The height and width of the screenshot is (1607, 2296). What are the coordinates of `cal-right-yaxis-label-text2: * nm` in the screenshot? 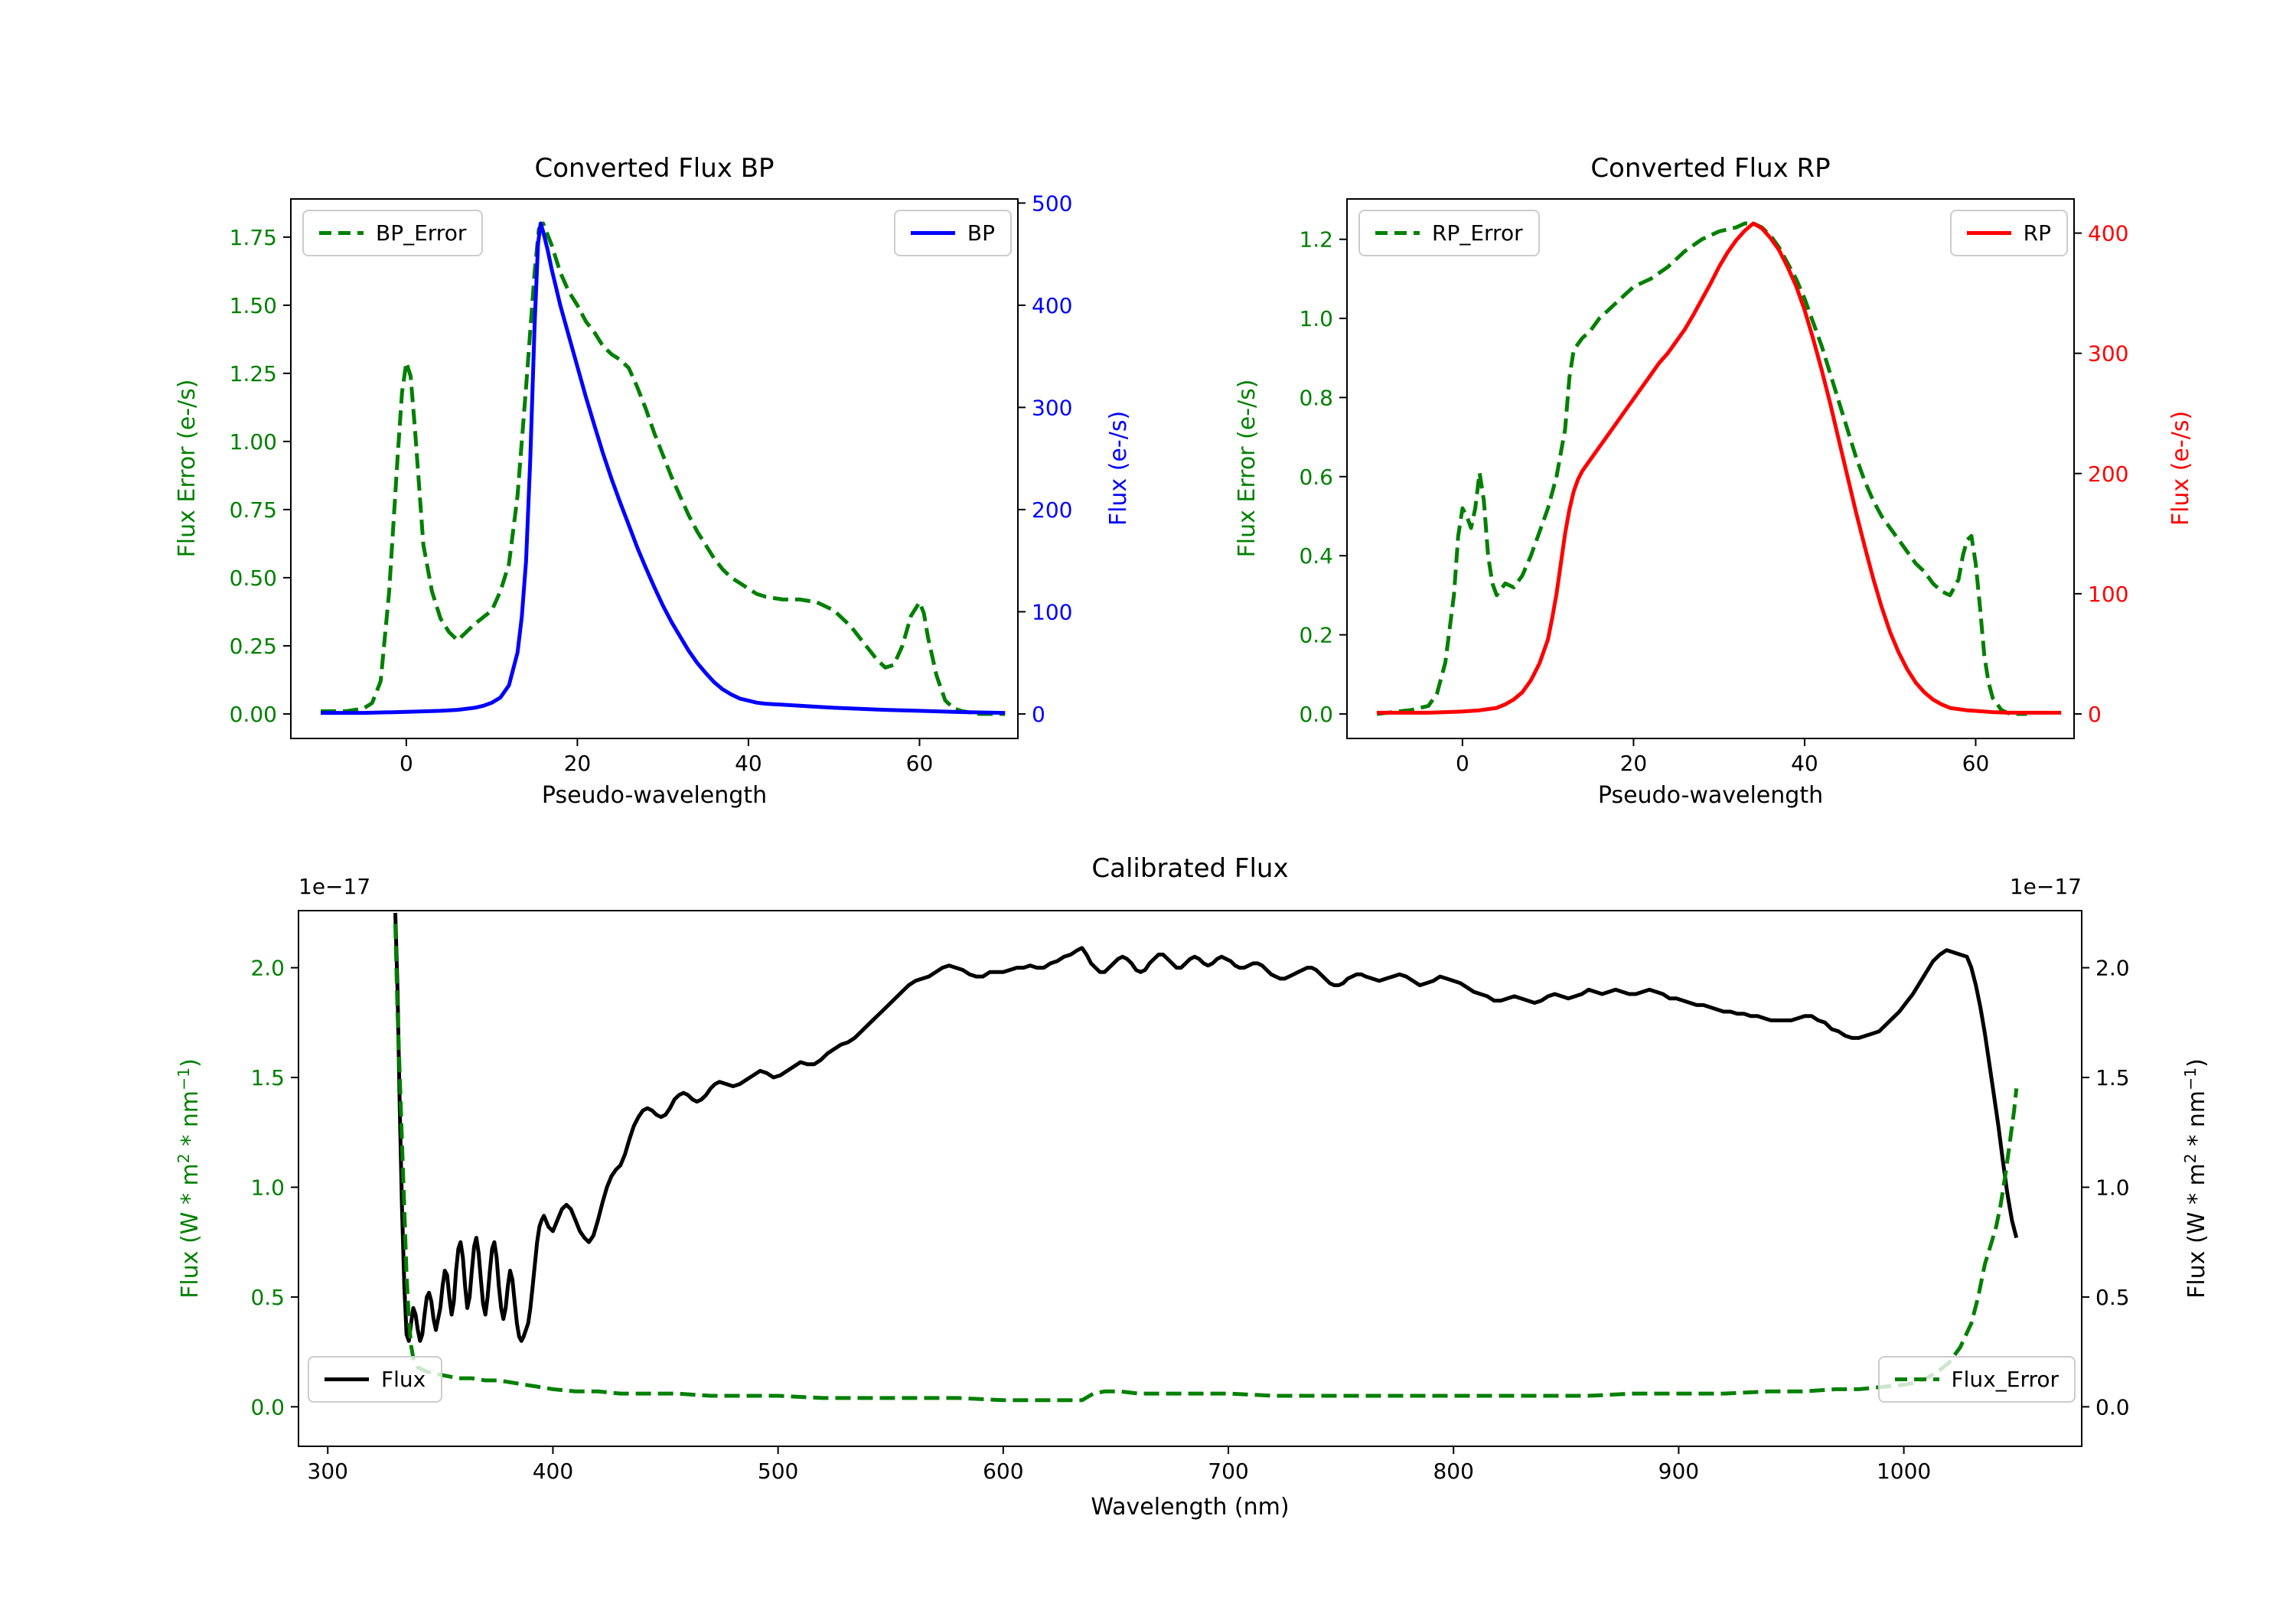 It's located at (2196, 1122).